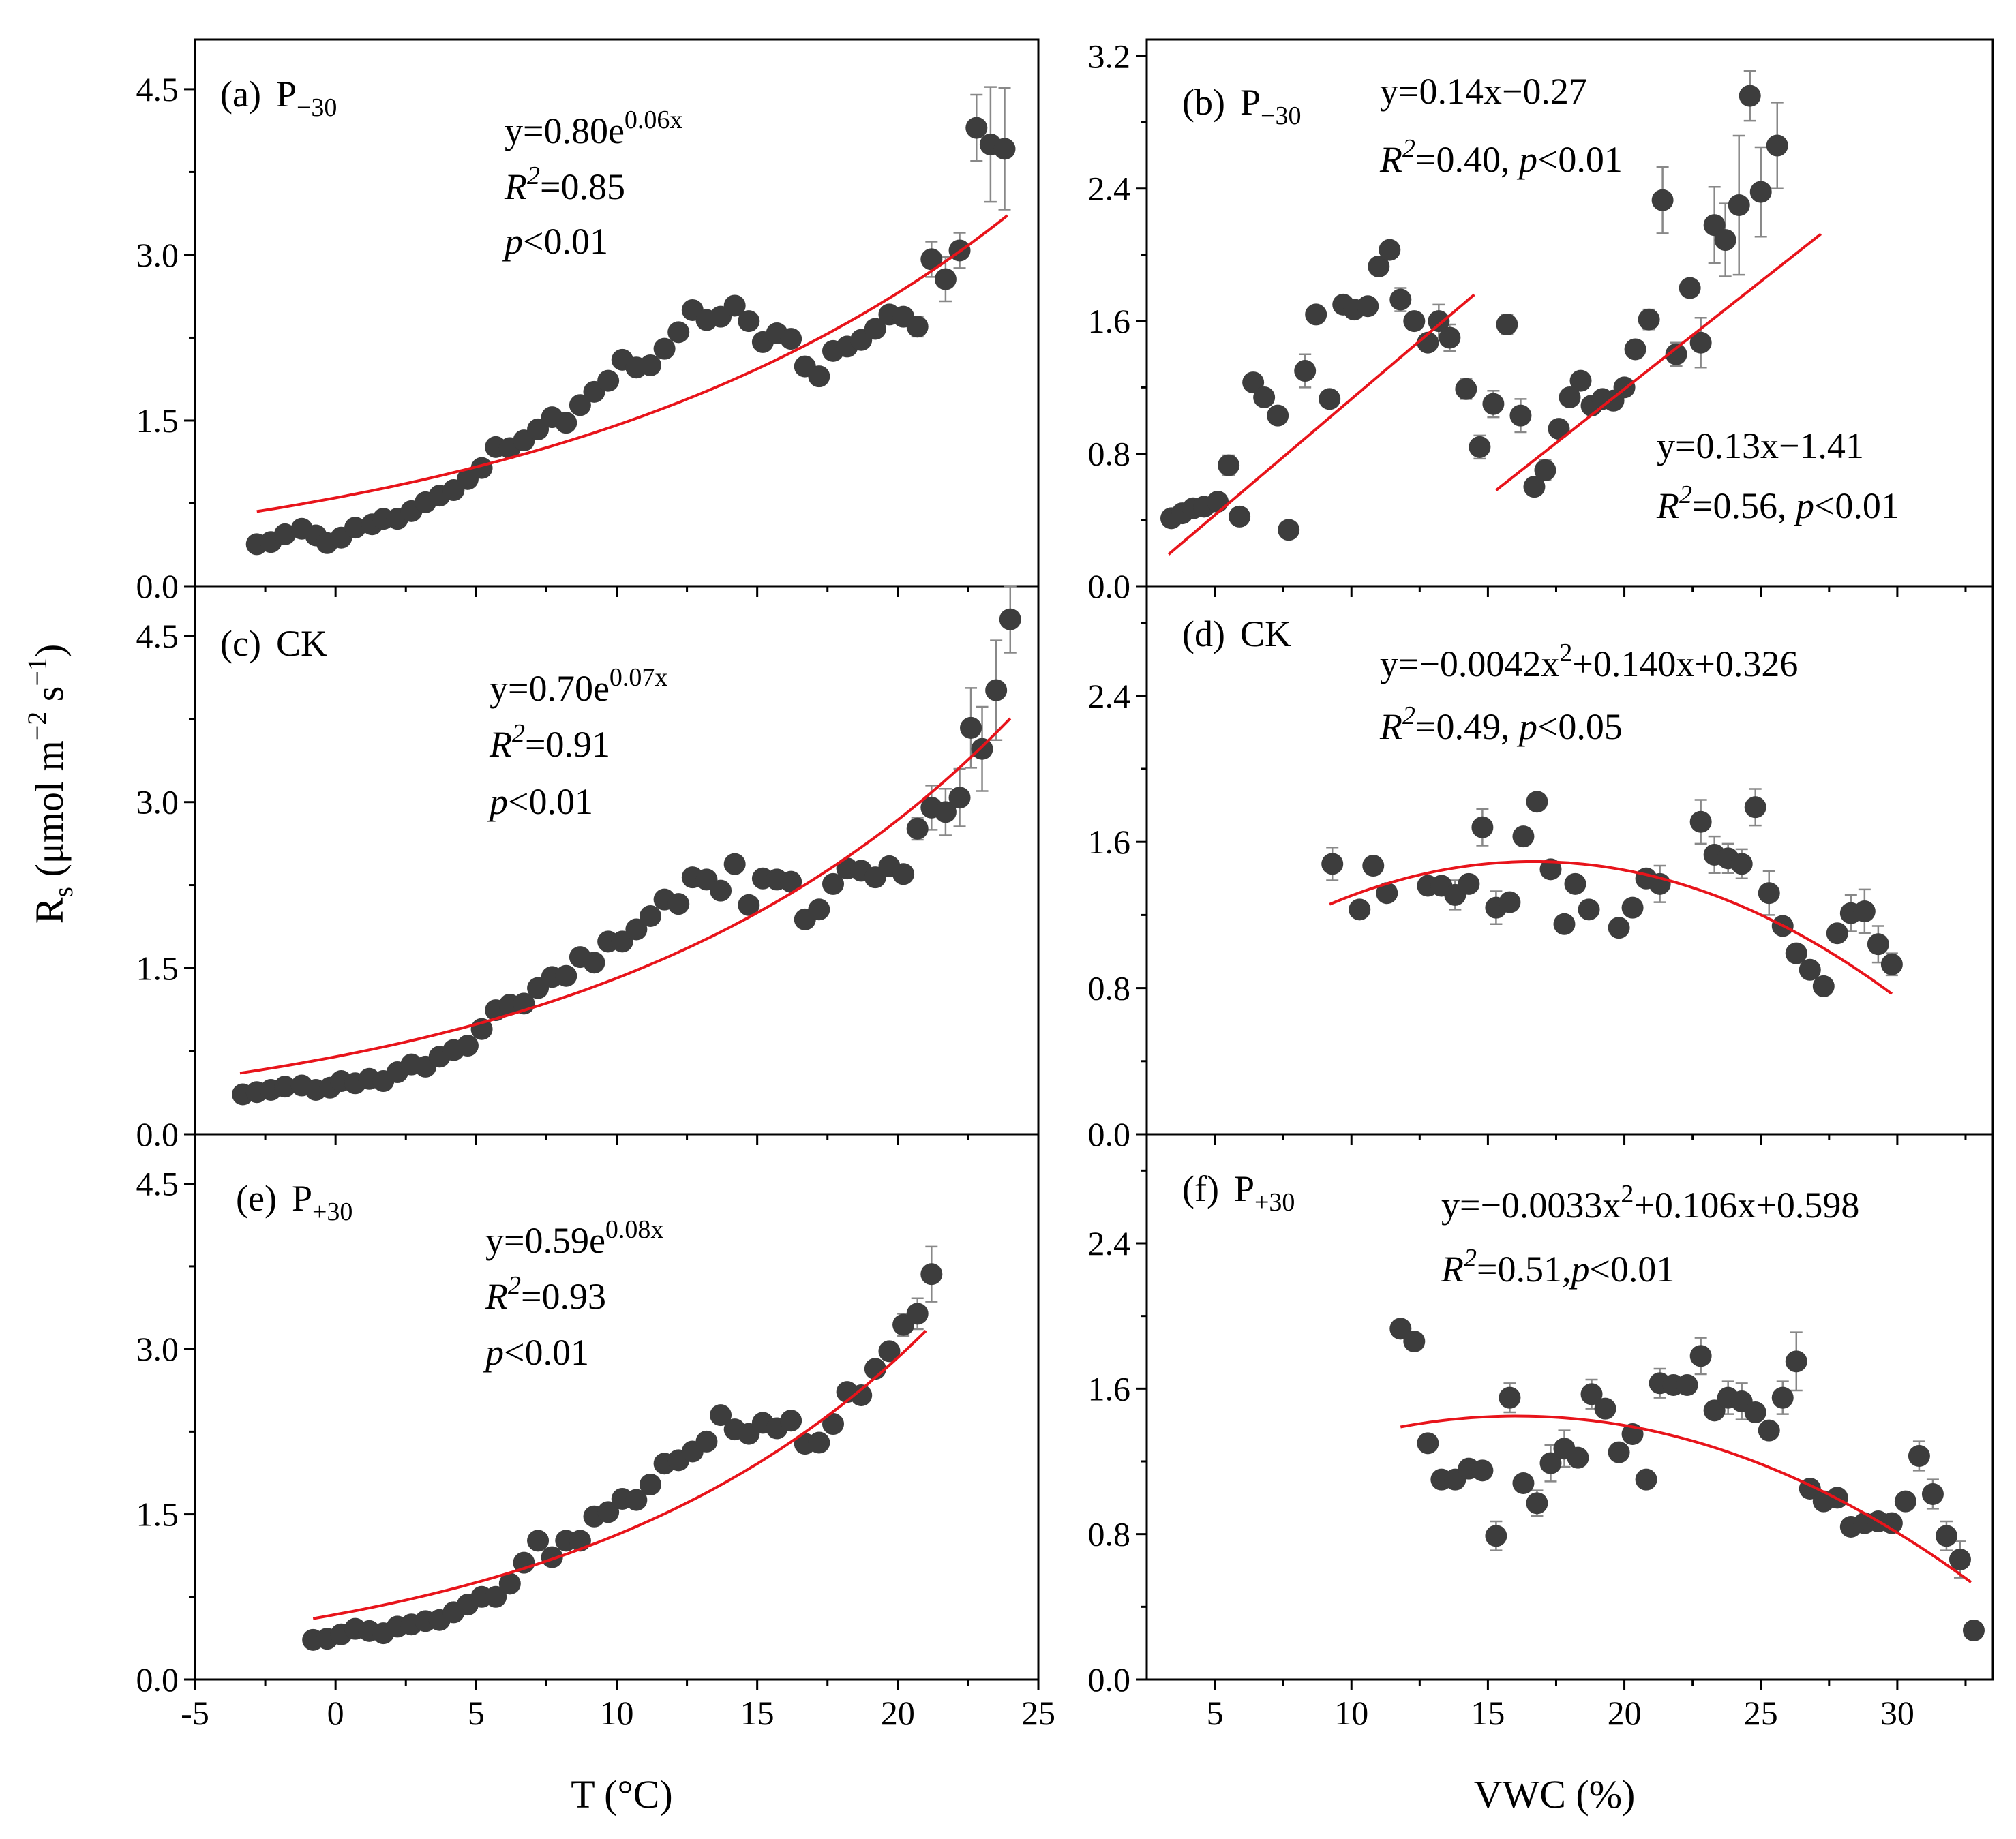 The width and height of the screenshot is (2016, 1839). I want to click on panel-letter: (a), so click(241, 94).